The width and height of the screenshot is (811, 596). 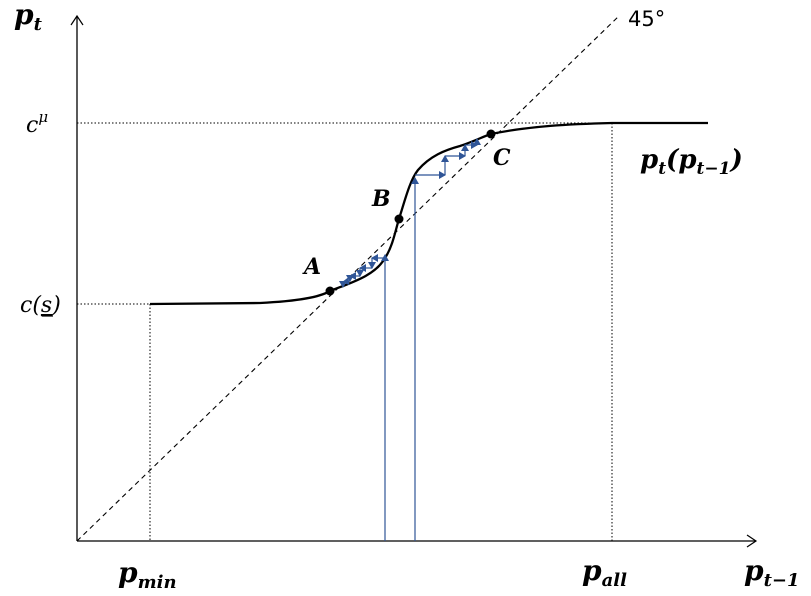 I want to click on cobweb-paths, so click(x=410, y=339).